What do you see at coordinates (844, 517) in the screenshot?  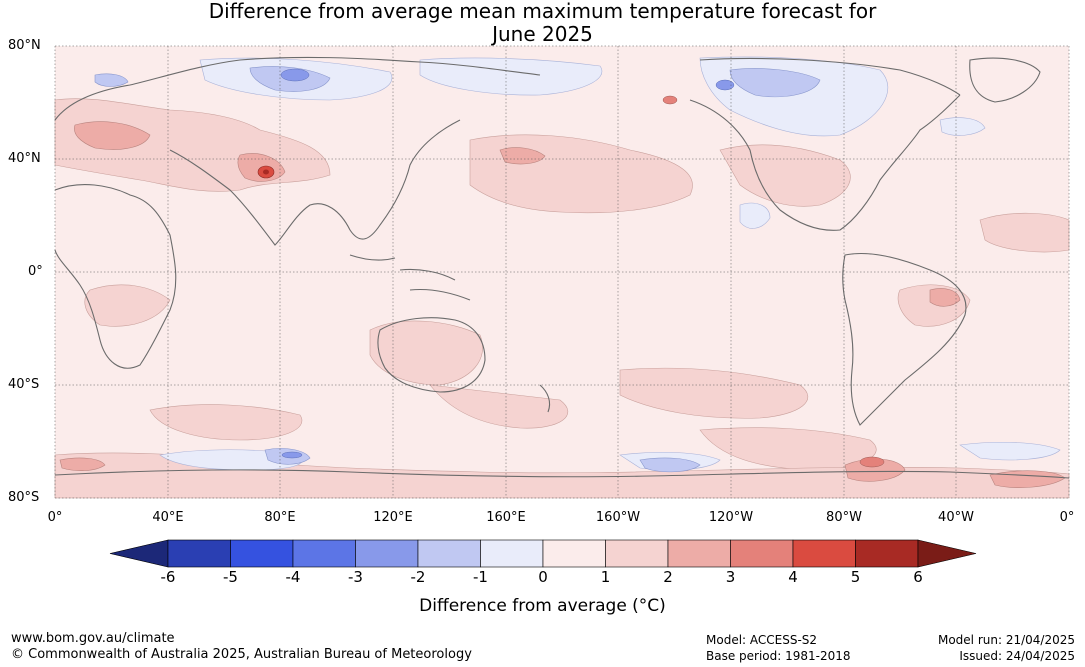 I see `lon-label-80w: 80°W` at bounding box center [844, 517].